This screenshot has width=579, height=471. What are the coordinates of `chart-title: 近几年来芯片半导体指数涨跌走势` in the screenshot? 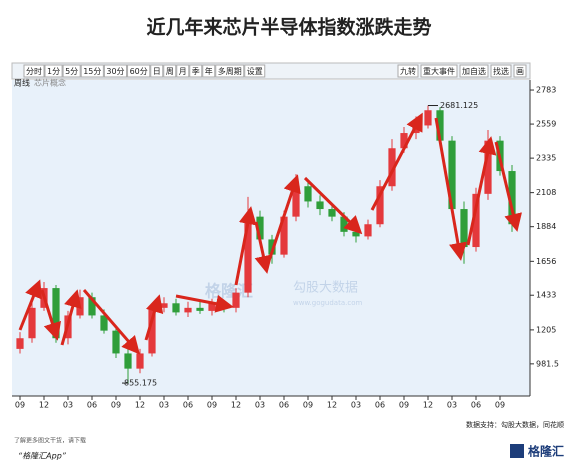 It's located at (288, 27).